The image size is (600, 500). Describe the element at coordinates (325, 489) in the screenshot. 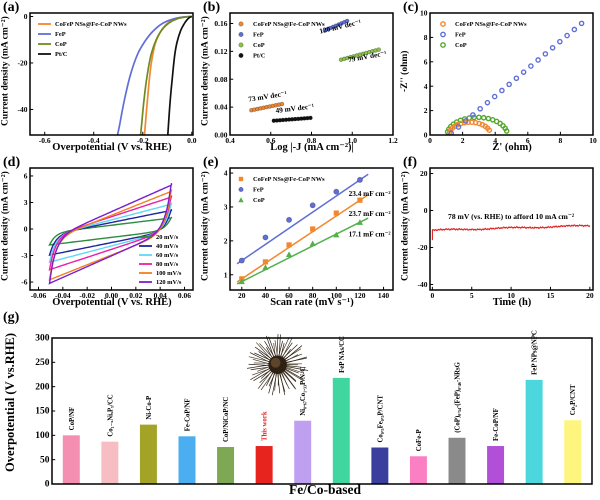

I see `x-axis-label-g: Fe/Co-based` at that location.